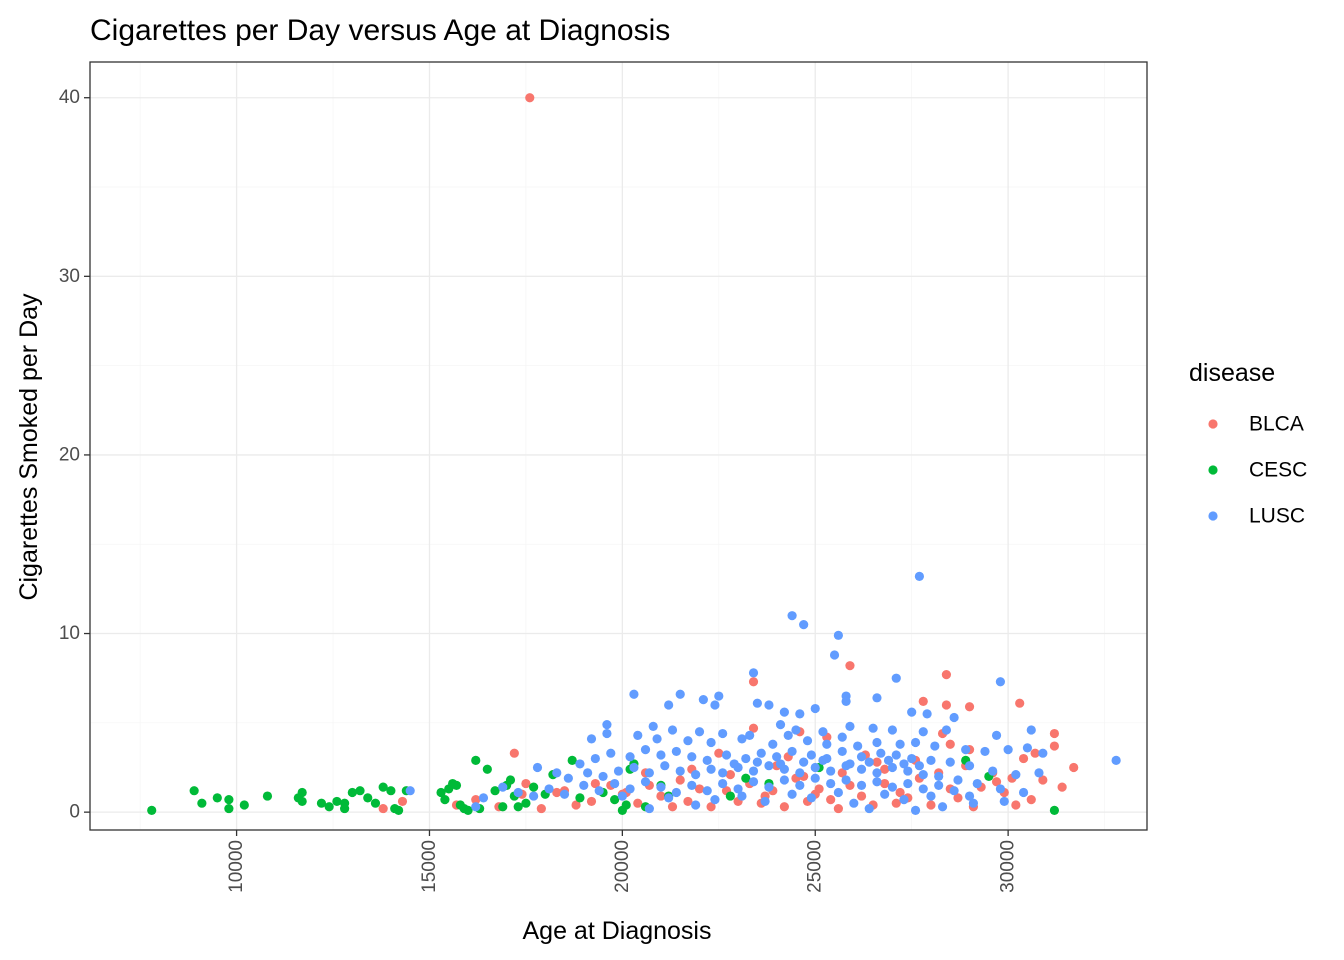 This screenshot has height=960, width=1344. Describe the element at coordinates (1213, 470) in the screenshot. I see `legend-key-cesc` at that location.